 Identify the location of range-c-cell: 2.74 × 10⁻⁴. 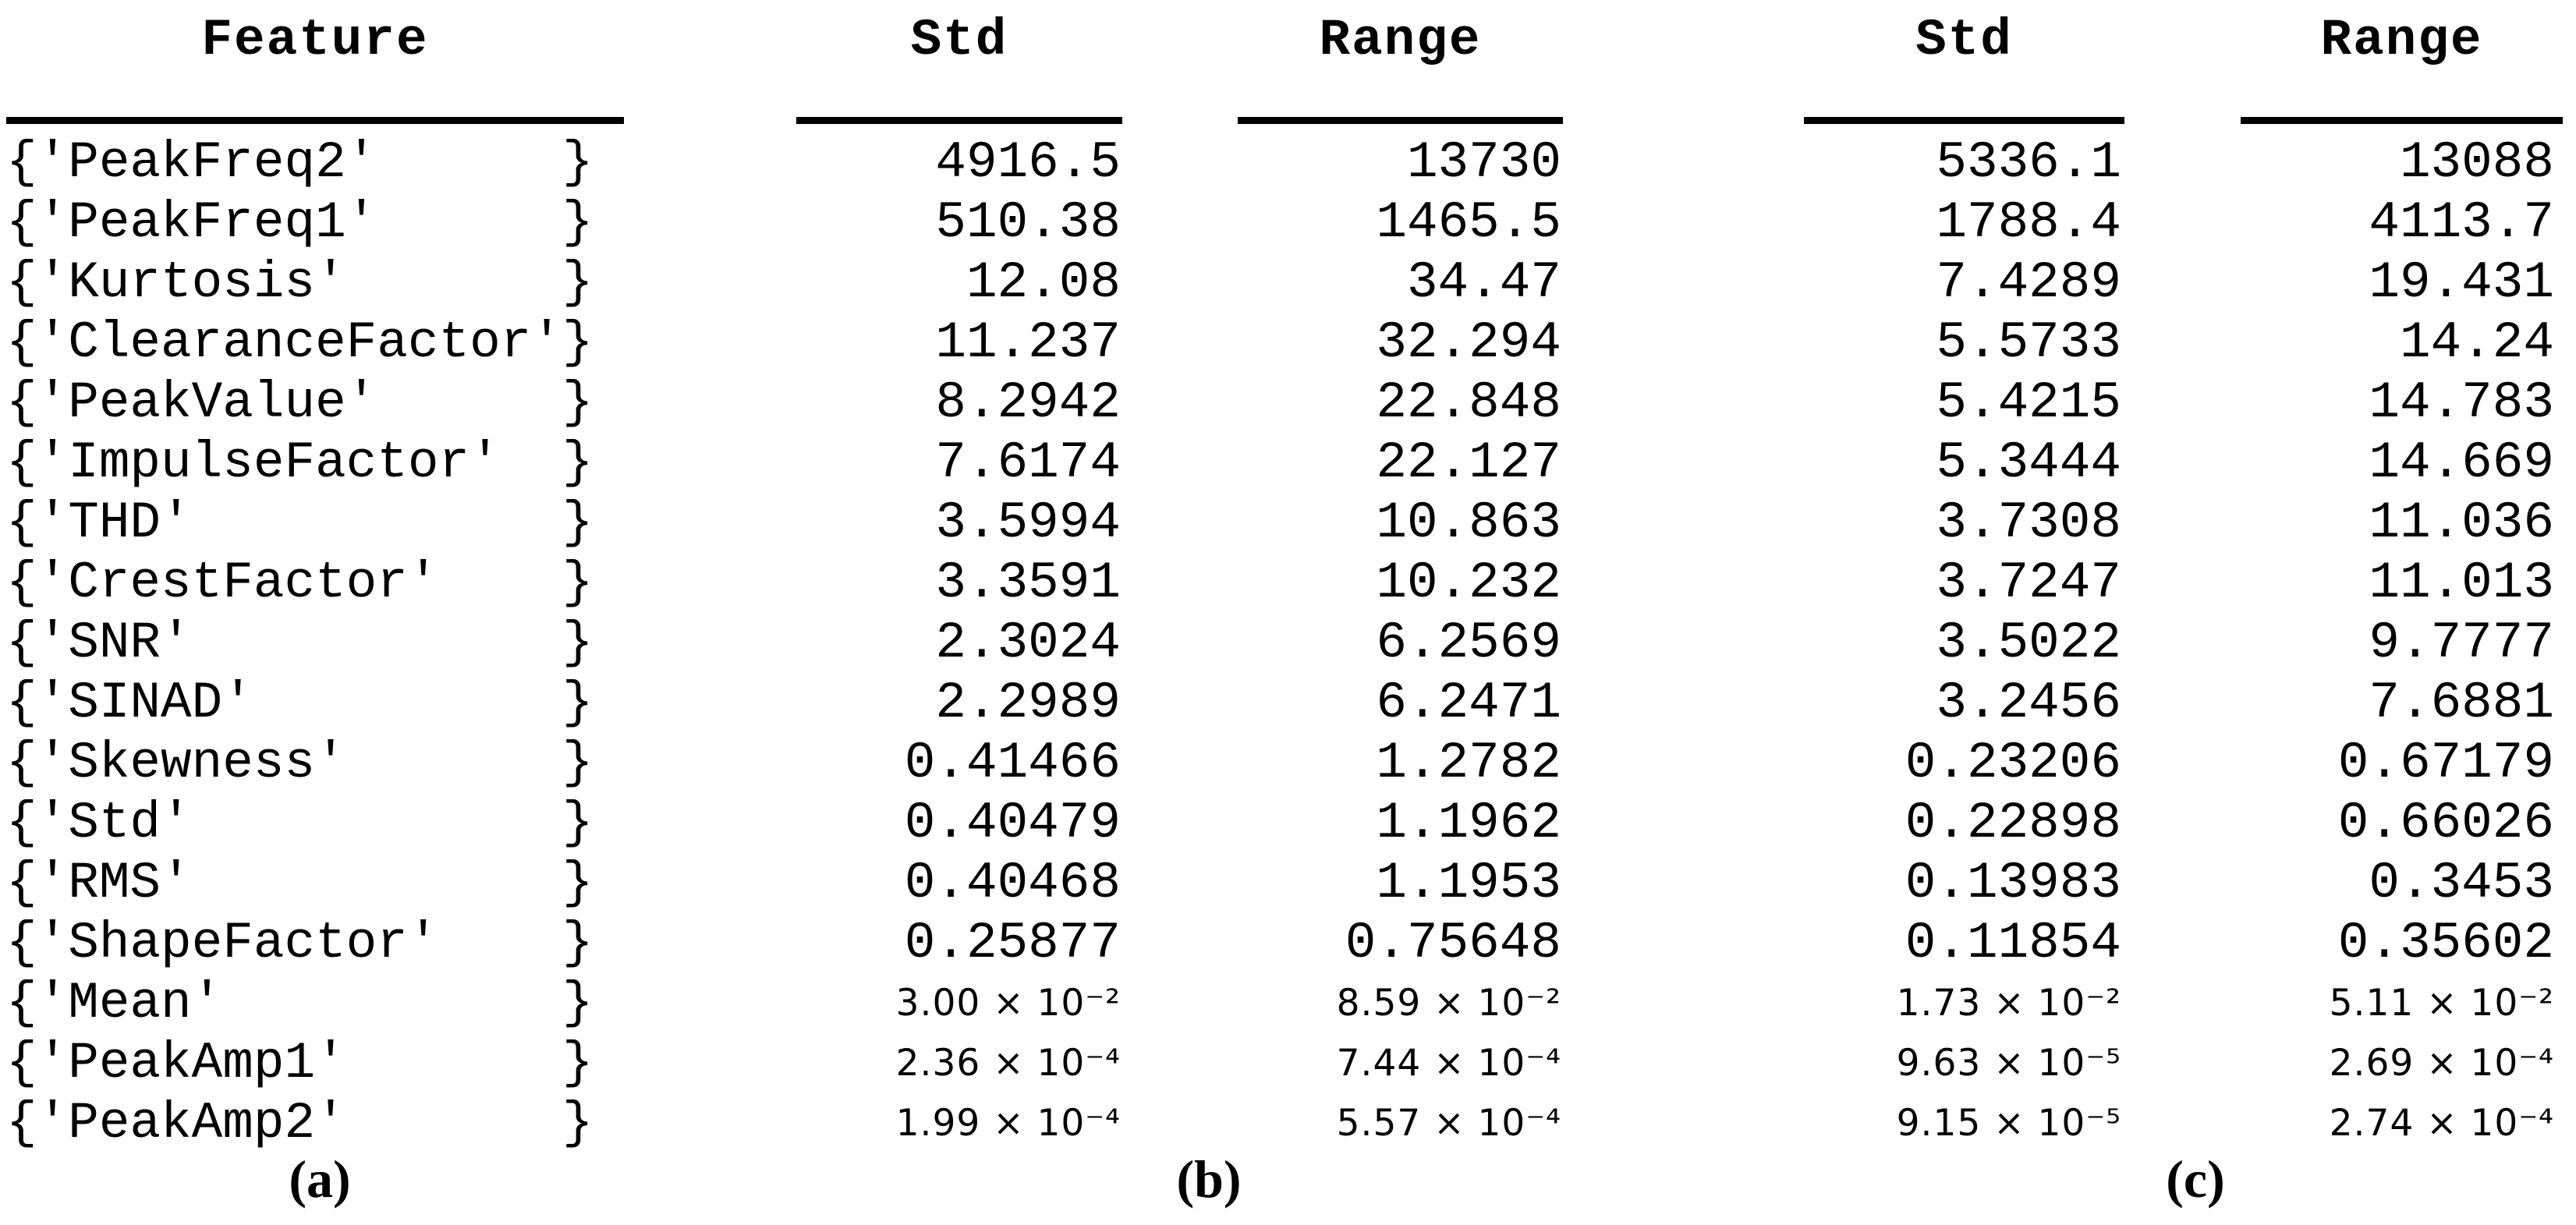
(2441, 1123).